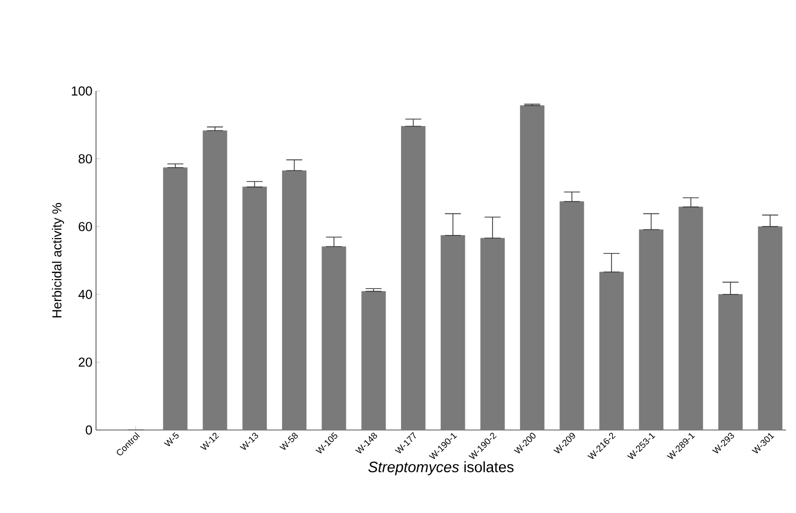  What do you see at coordinates (82, 91) in the screenshot?
I see `y-tick-label: 100` at bounding box center [82, 91].